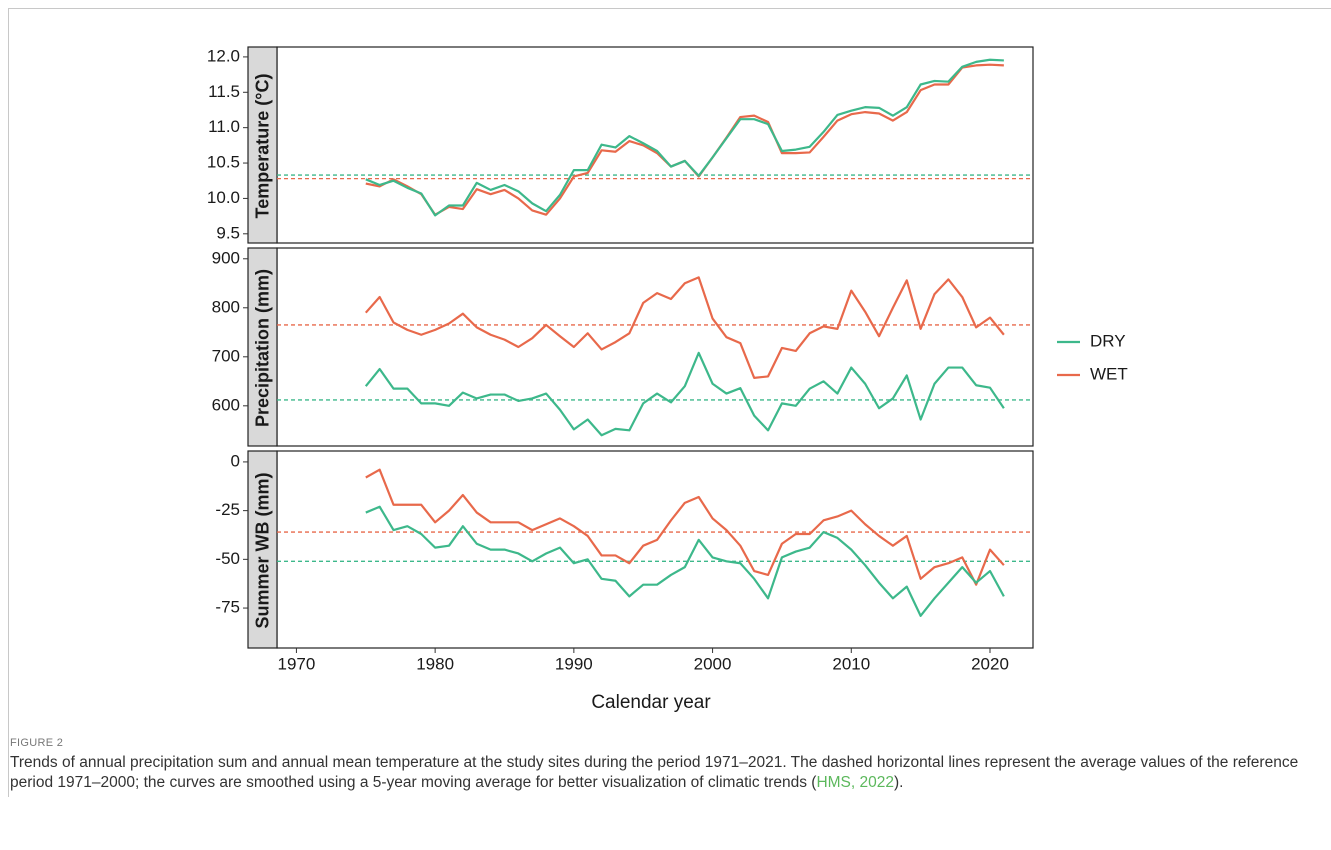 The width and height of the screenshot is (1331, 850). What do you see at coordinates (223, 55) in the screenshot?
I see `y-tick-label: 12.0` at bounding box center [223, 55].